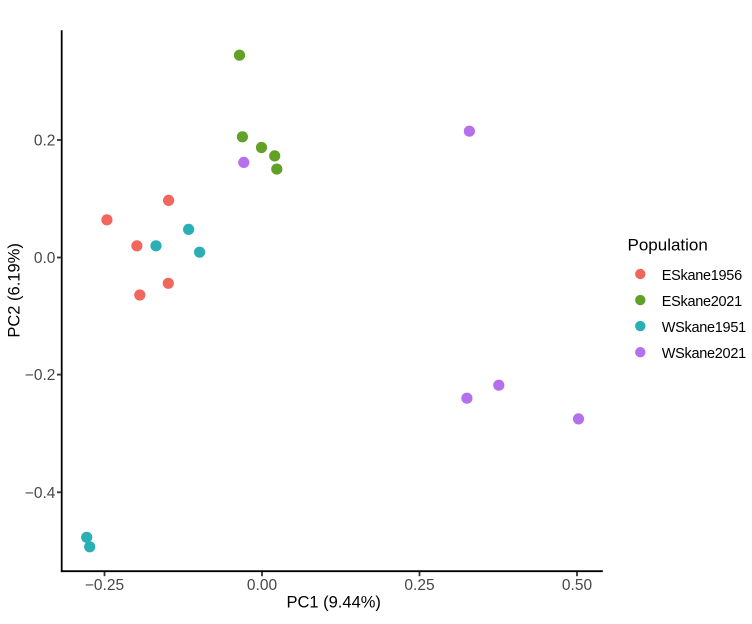 The width and height of the screenshot is (752, 624). Describe the element at coordinates (262, 585) in the screenshot. I see `svg-text: 0.00` at that location.